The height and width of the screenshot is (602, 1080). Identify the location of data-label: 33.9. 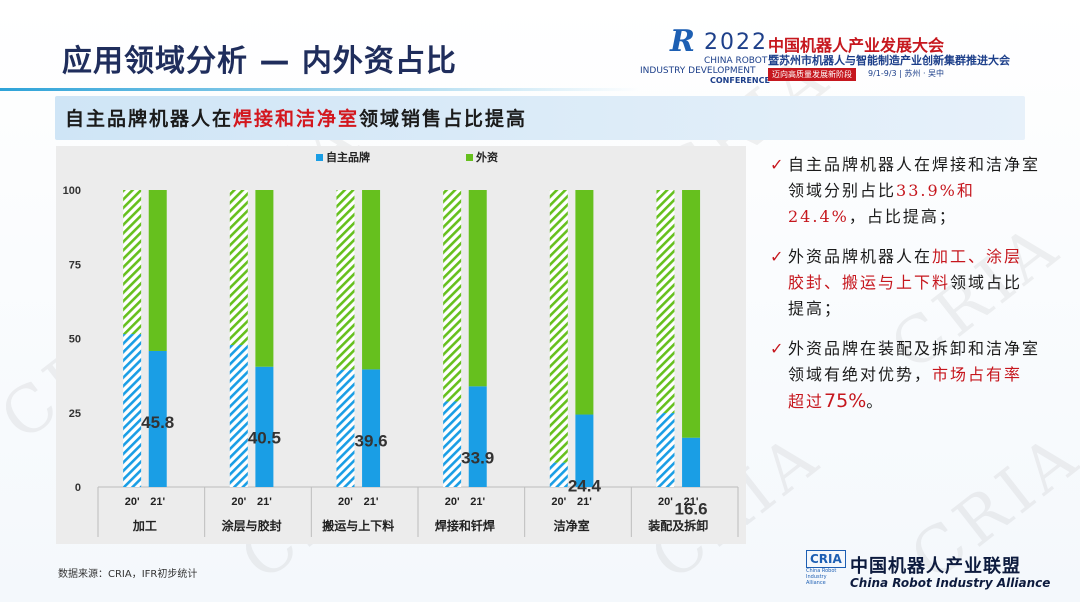
(477, 457).